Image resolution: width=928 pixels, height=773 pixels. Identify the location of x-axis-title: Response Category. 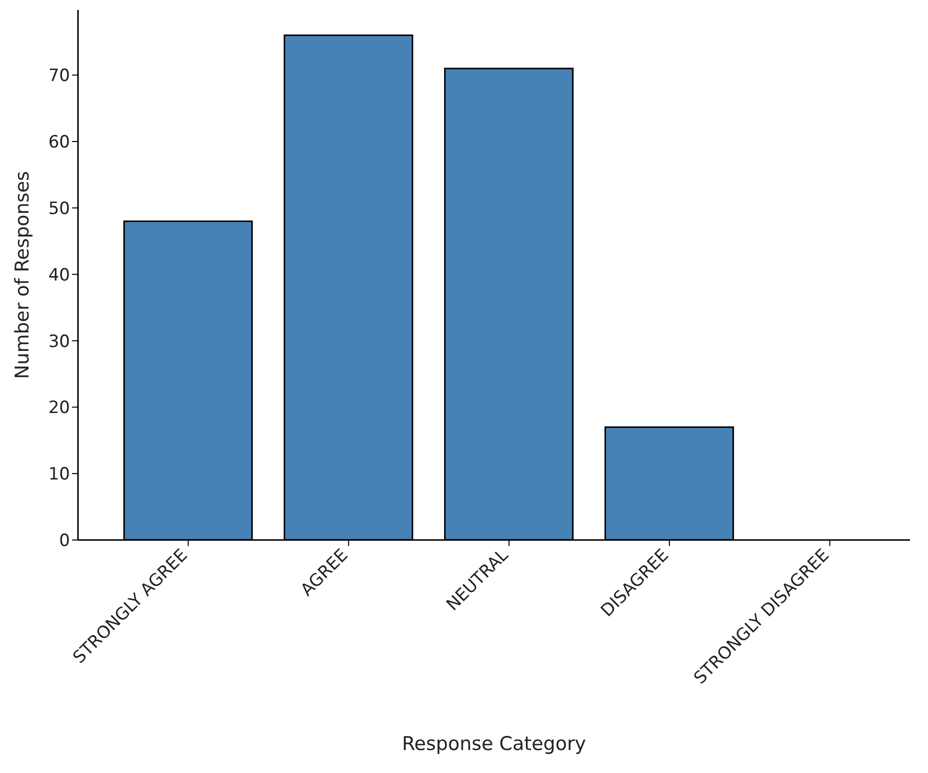
(494, 744).